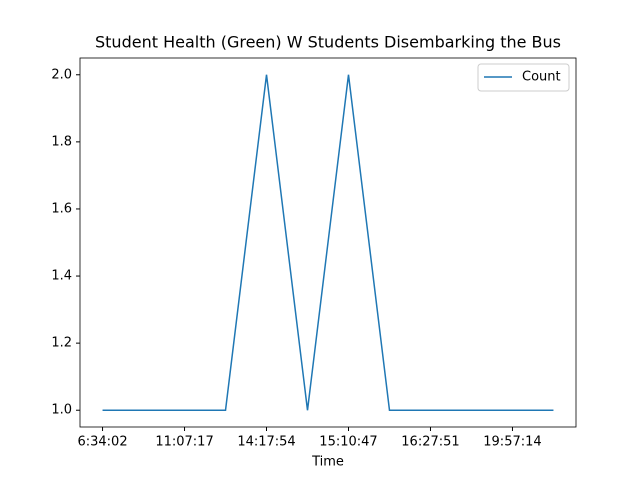 The image size is (640, 480). What do you see at coordinates (541, 77) in the screenshot?
I see `legend-label: Count` at bounding box center [541, 77].